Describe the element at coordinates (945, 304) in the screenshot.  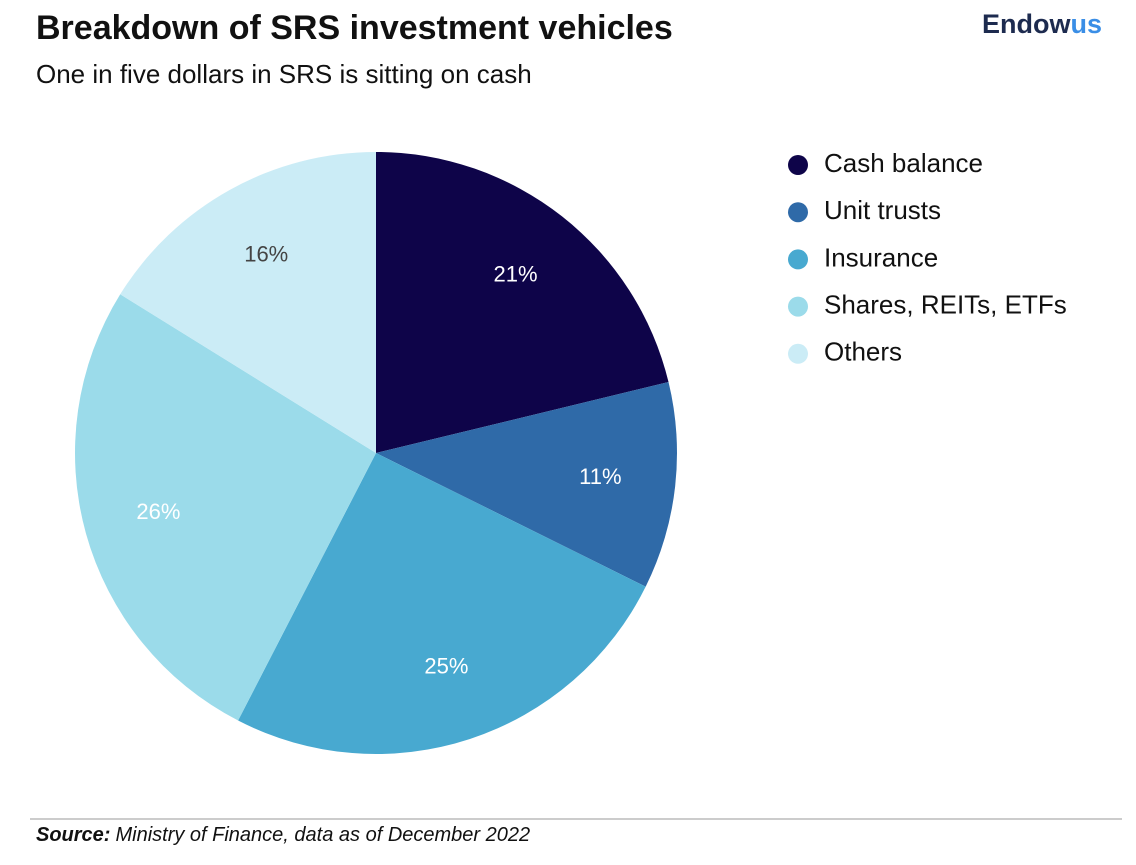
I see `legend-label: Shares, REITs, ETFs` at that location.